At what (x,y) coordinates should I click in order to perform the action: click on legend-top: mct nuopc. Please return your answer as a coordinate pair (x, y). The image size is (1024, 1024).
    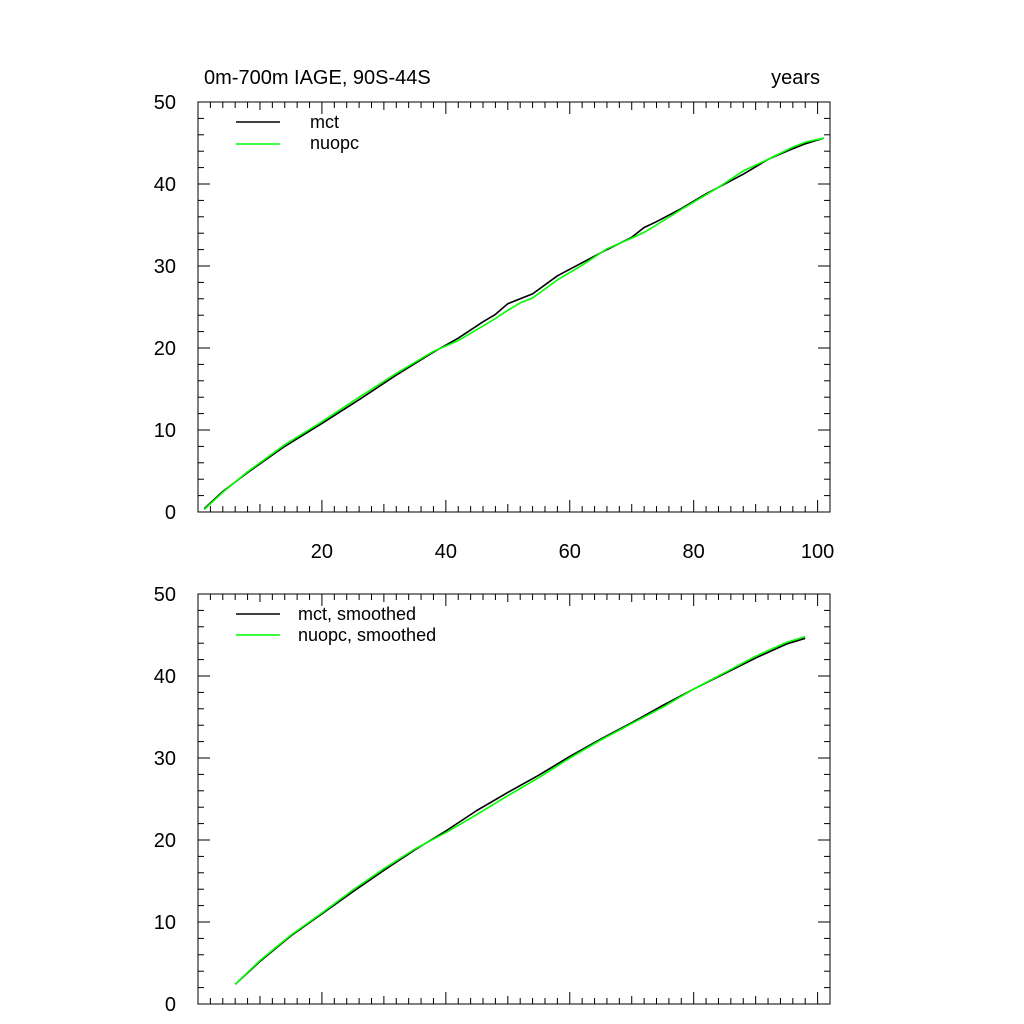
    Looking at the image, I should click on (297, 132).